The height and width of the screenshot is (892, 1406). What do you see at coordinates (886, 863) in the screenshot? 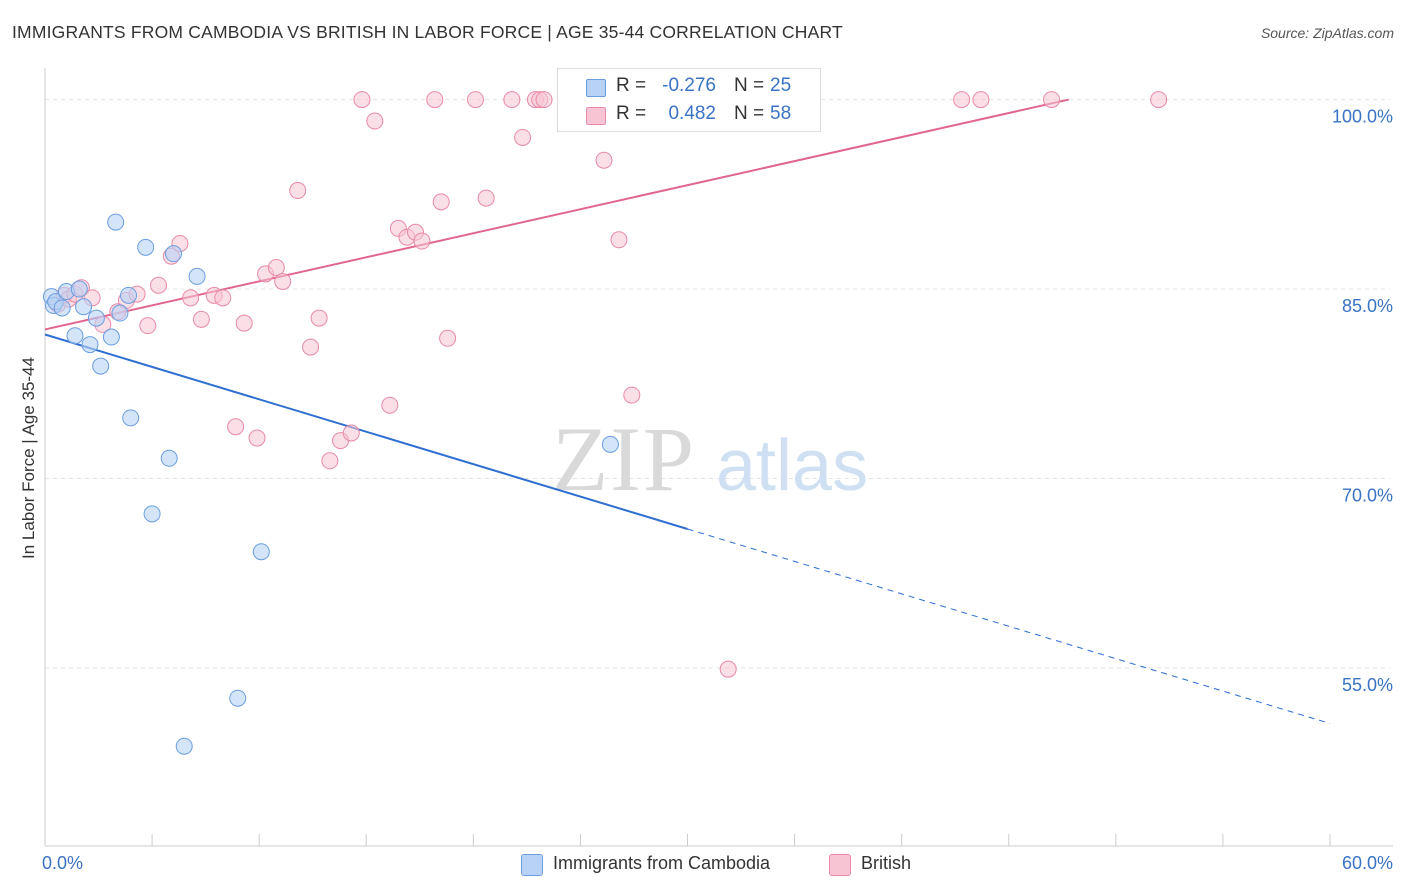
I see `legend-label-british: British` at bounding box center [886, 863].